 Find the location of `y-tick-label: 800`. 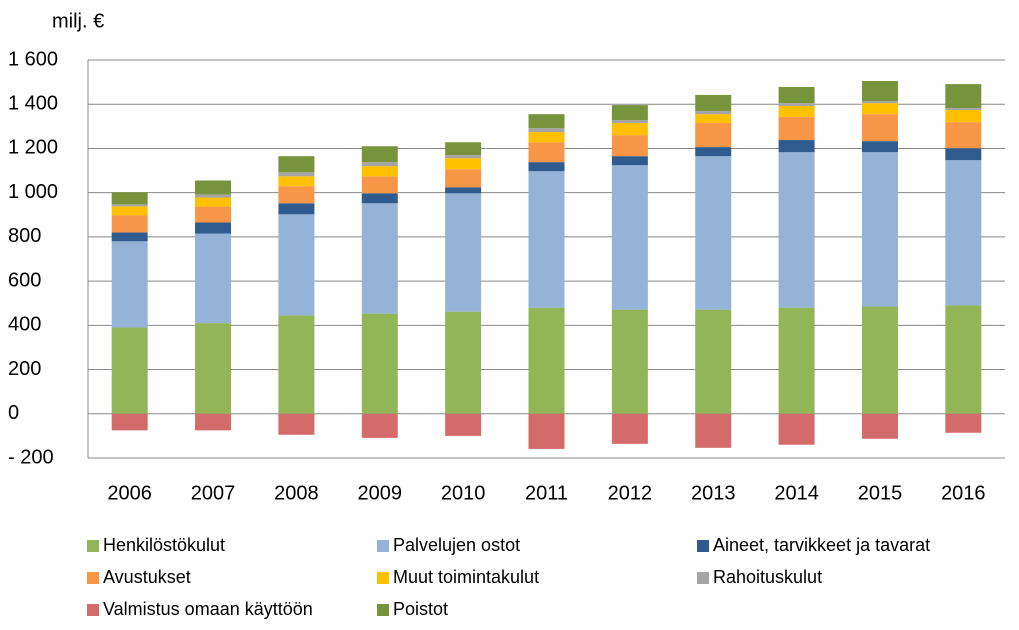

y-tick-label: 800 is located at coordinates (24, 236).